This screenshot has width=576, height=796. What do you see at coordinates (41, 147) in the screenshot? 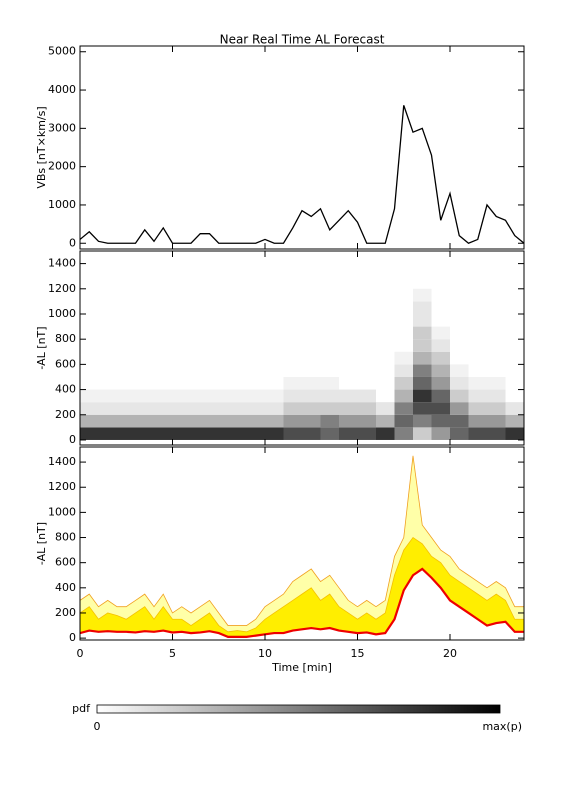
I see `y-axis-label: VBs [nT×km/s]` at bounding box center [41, 147].